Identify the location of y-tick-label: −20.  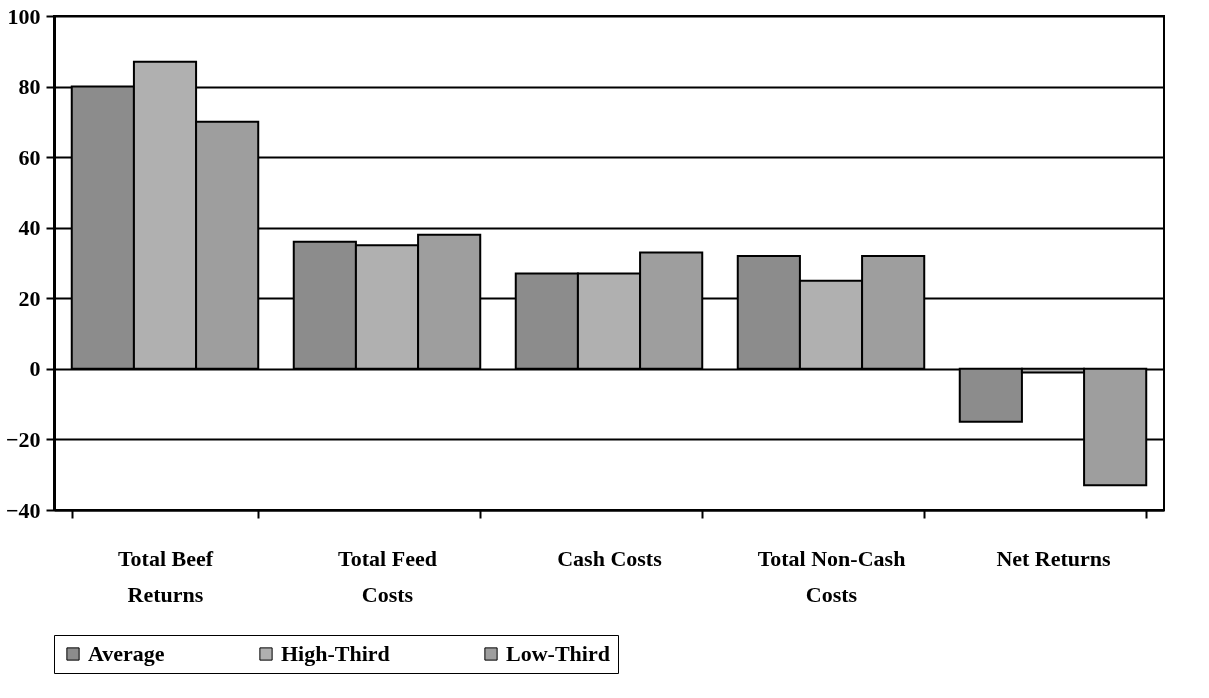
(23, 439).